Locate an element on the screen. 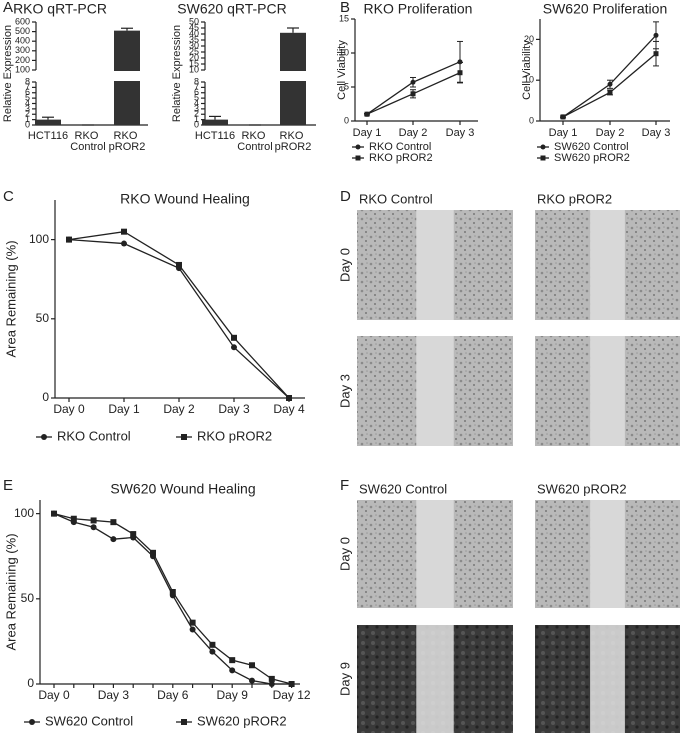  image-row-label: Day 0 is located at coordinates (344, 554).